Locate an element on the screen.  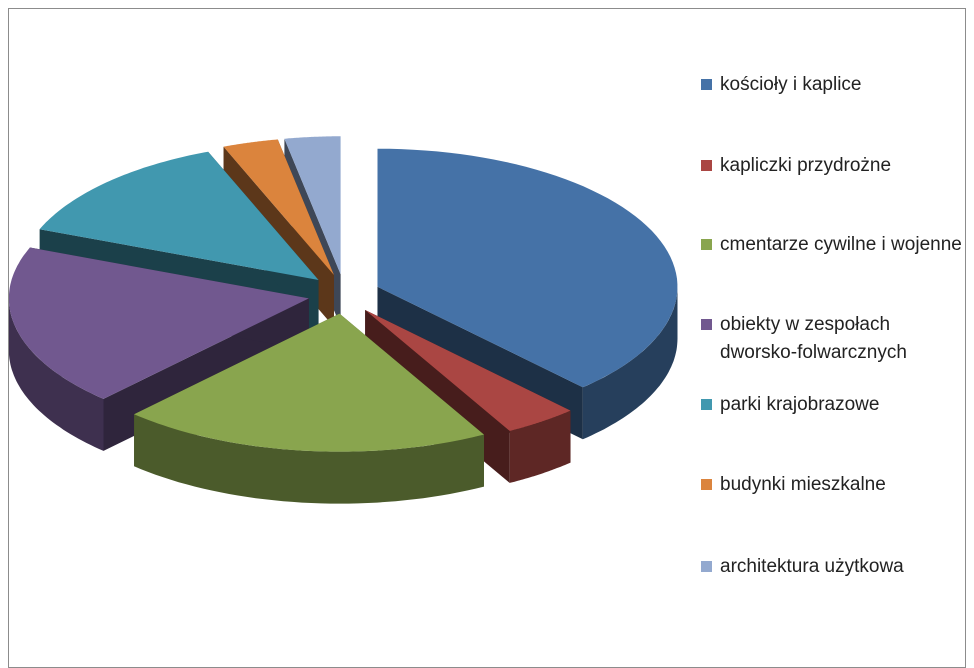
legend-item-koscioly: kościoły i kaplice is located at coordinates (835, 85).